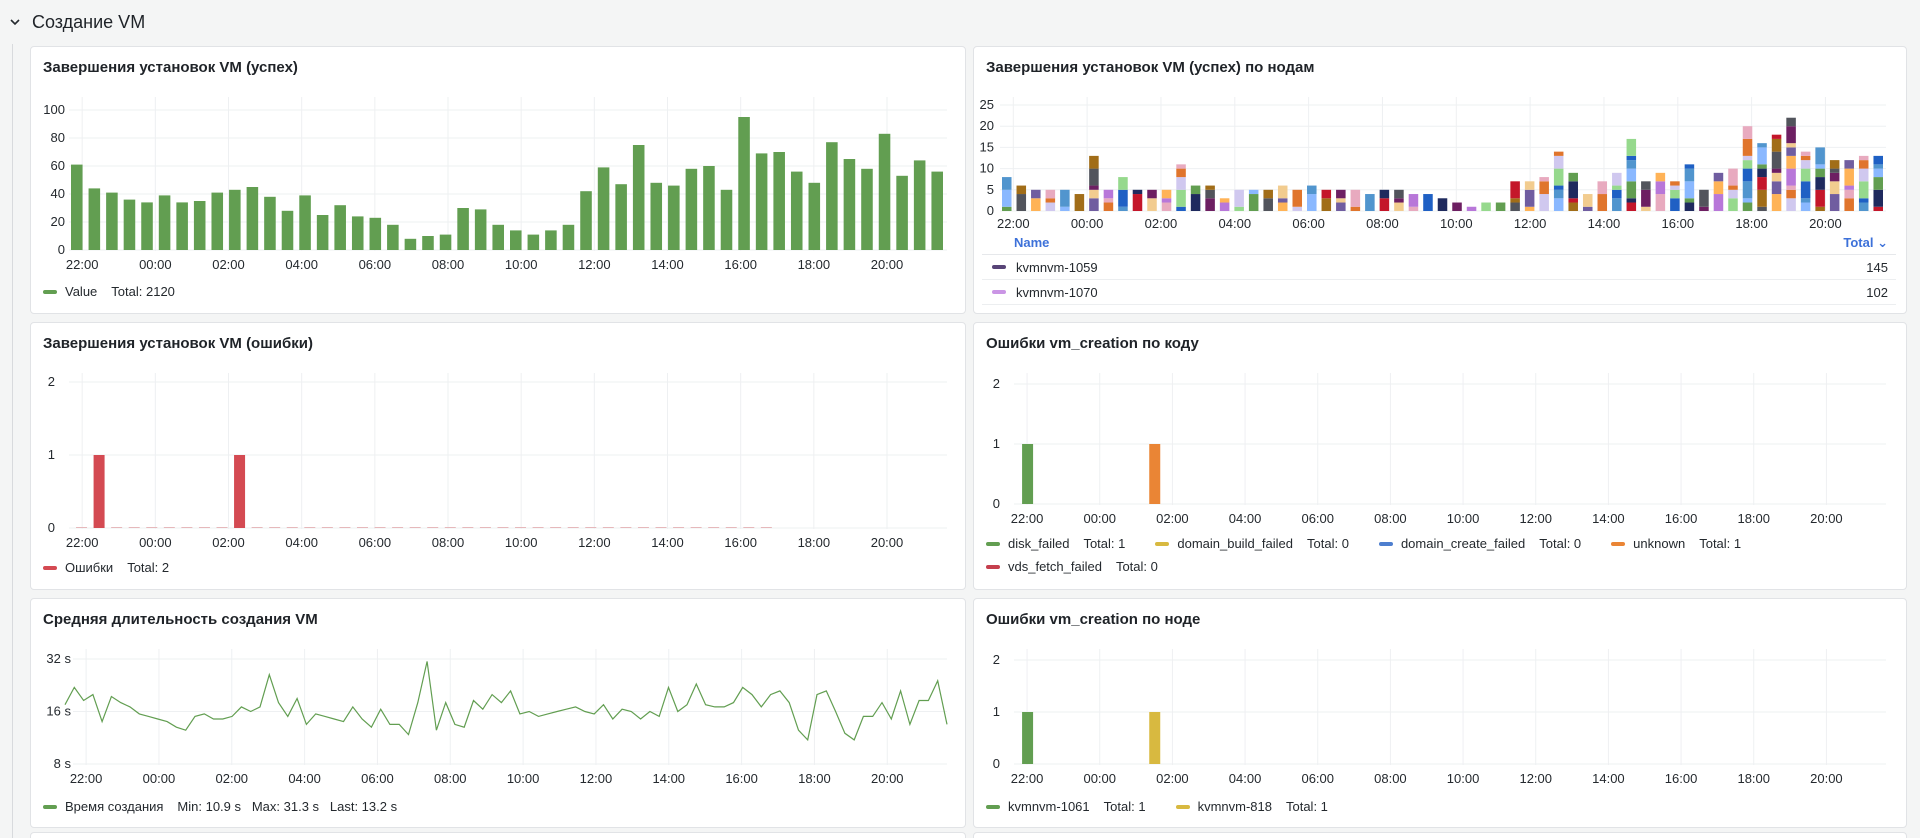 Image resolution: width=1920 pixels, height=838 pixels. I want to click on legend-series-name: unknown, so click(1659, 543).